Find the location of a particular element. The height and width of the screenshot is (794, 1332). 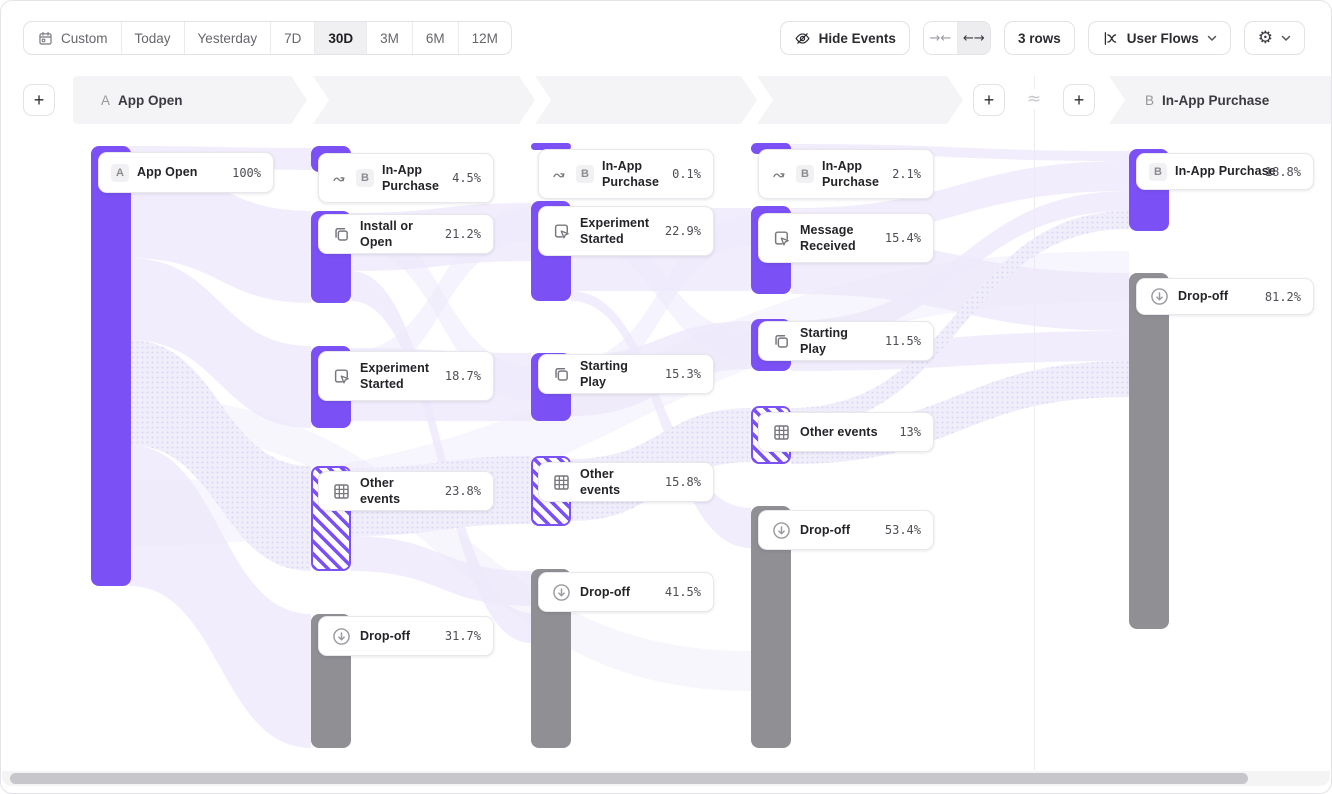

date-range-custom: Custom is located at coordinates (72, 38).